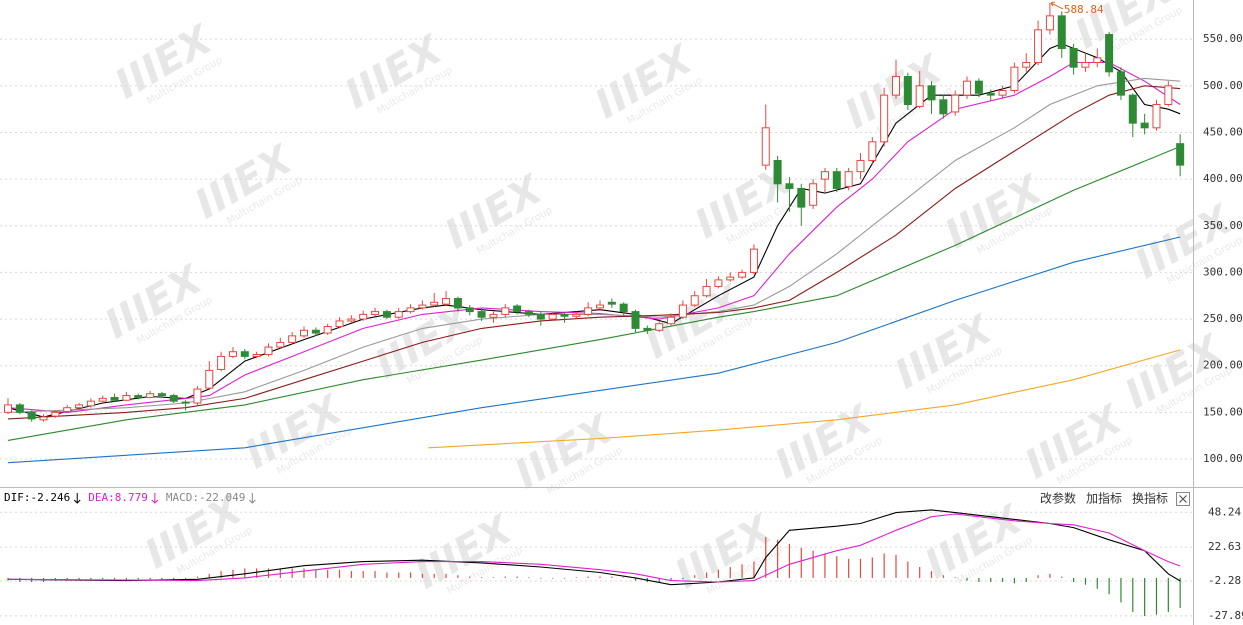 The image size is (1243, 625). Describe the element at coordinates (1224, 546) in the screenshot. I see `y-tick-label: 22.63` at that location.